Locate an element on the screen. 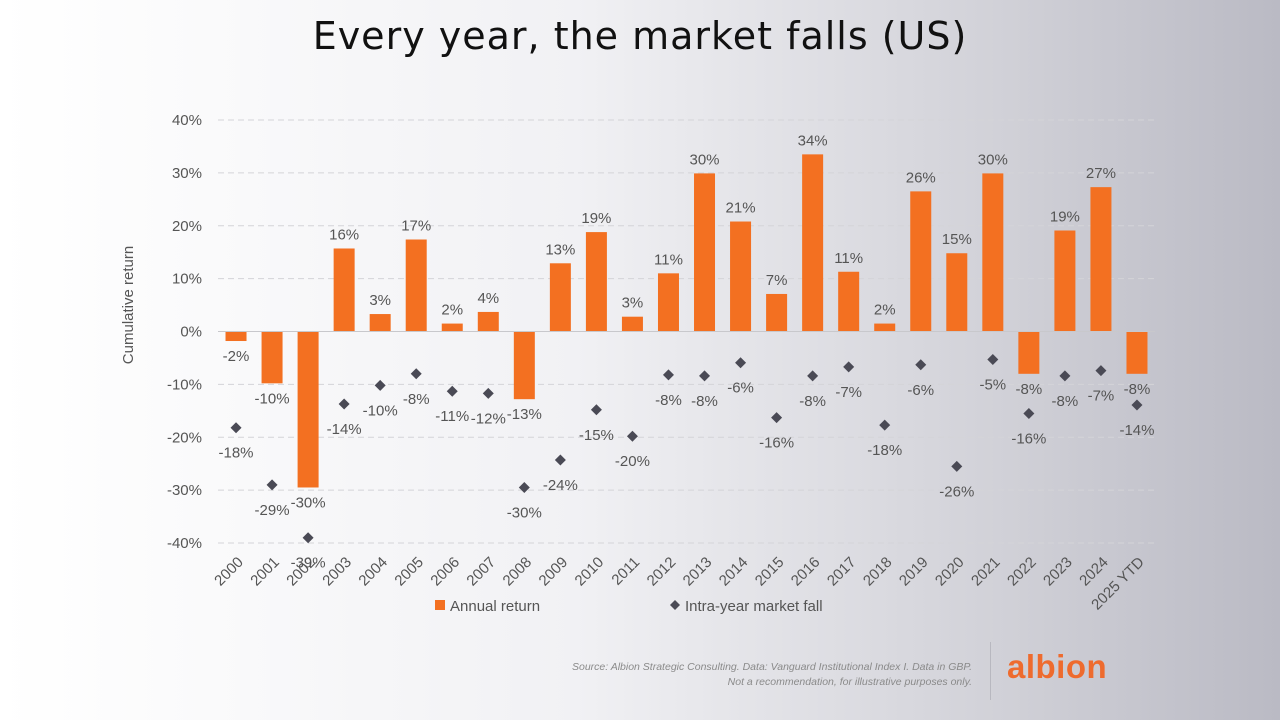 The height and width of the screenshot is (720, 1280). bar-2021 is located at coordinates (993, 252).